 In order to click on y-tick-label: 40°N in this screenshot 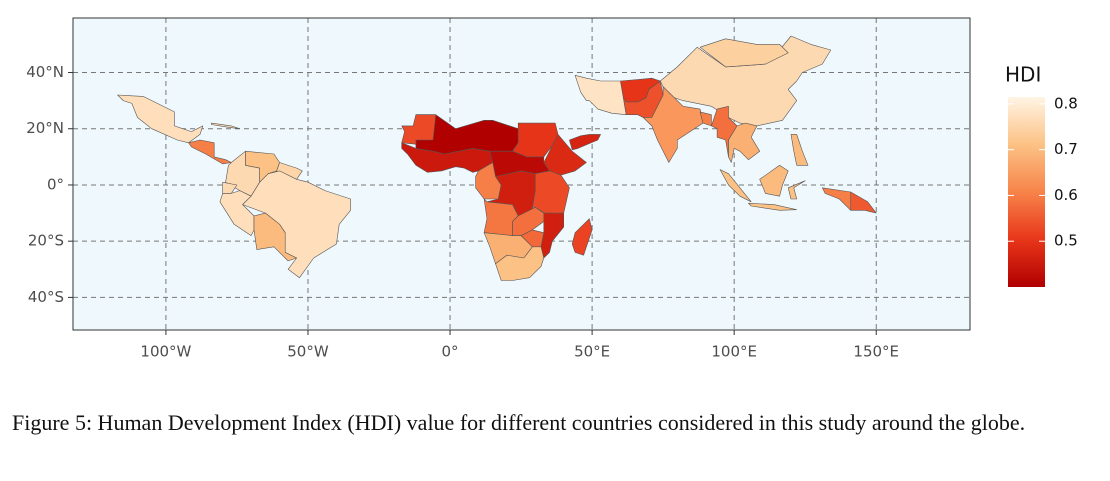, I will do `click(45, 72)`.